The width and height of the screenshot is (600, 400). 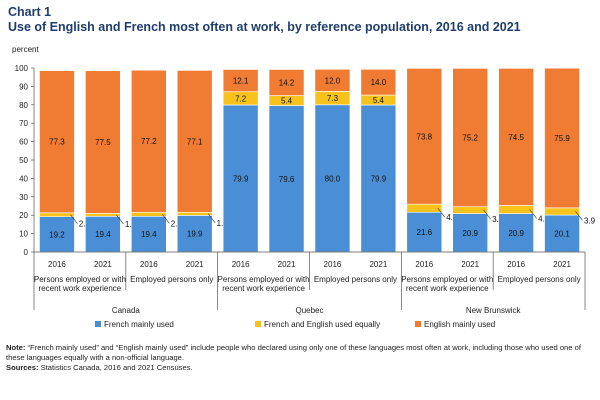 What do you see at coordinates (131, 224) in the screenshot?
I see `data-label-1-1: 1.6` at bounding box center [131, 224].